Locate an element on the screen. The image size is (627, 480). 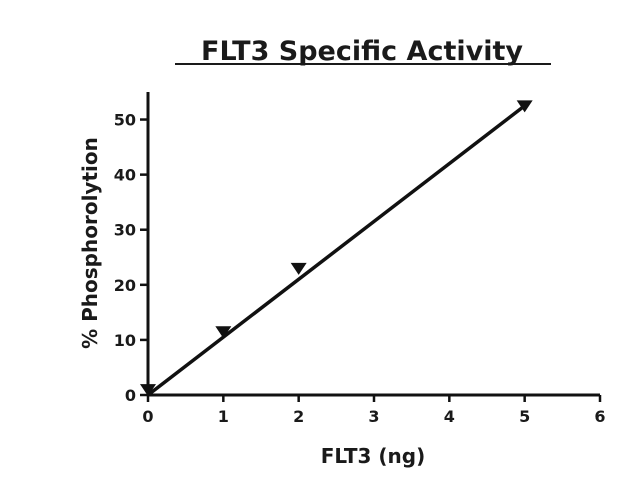
x-tick-label: 5 is located at coordinates (524, 416).